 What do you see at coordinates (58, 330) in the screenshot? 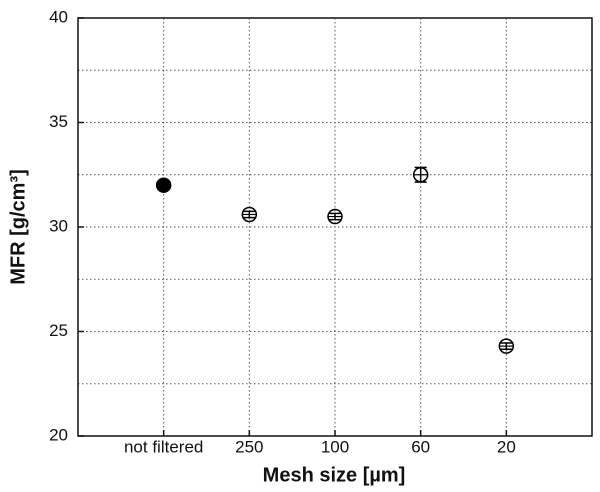
I see `y-tick-label: 25` at bounding box center [58, 330].